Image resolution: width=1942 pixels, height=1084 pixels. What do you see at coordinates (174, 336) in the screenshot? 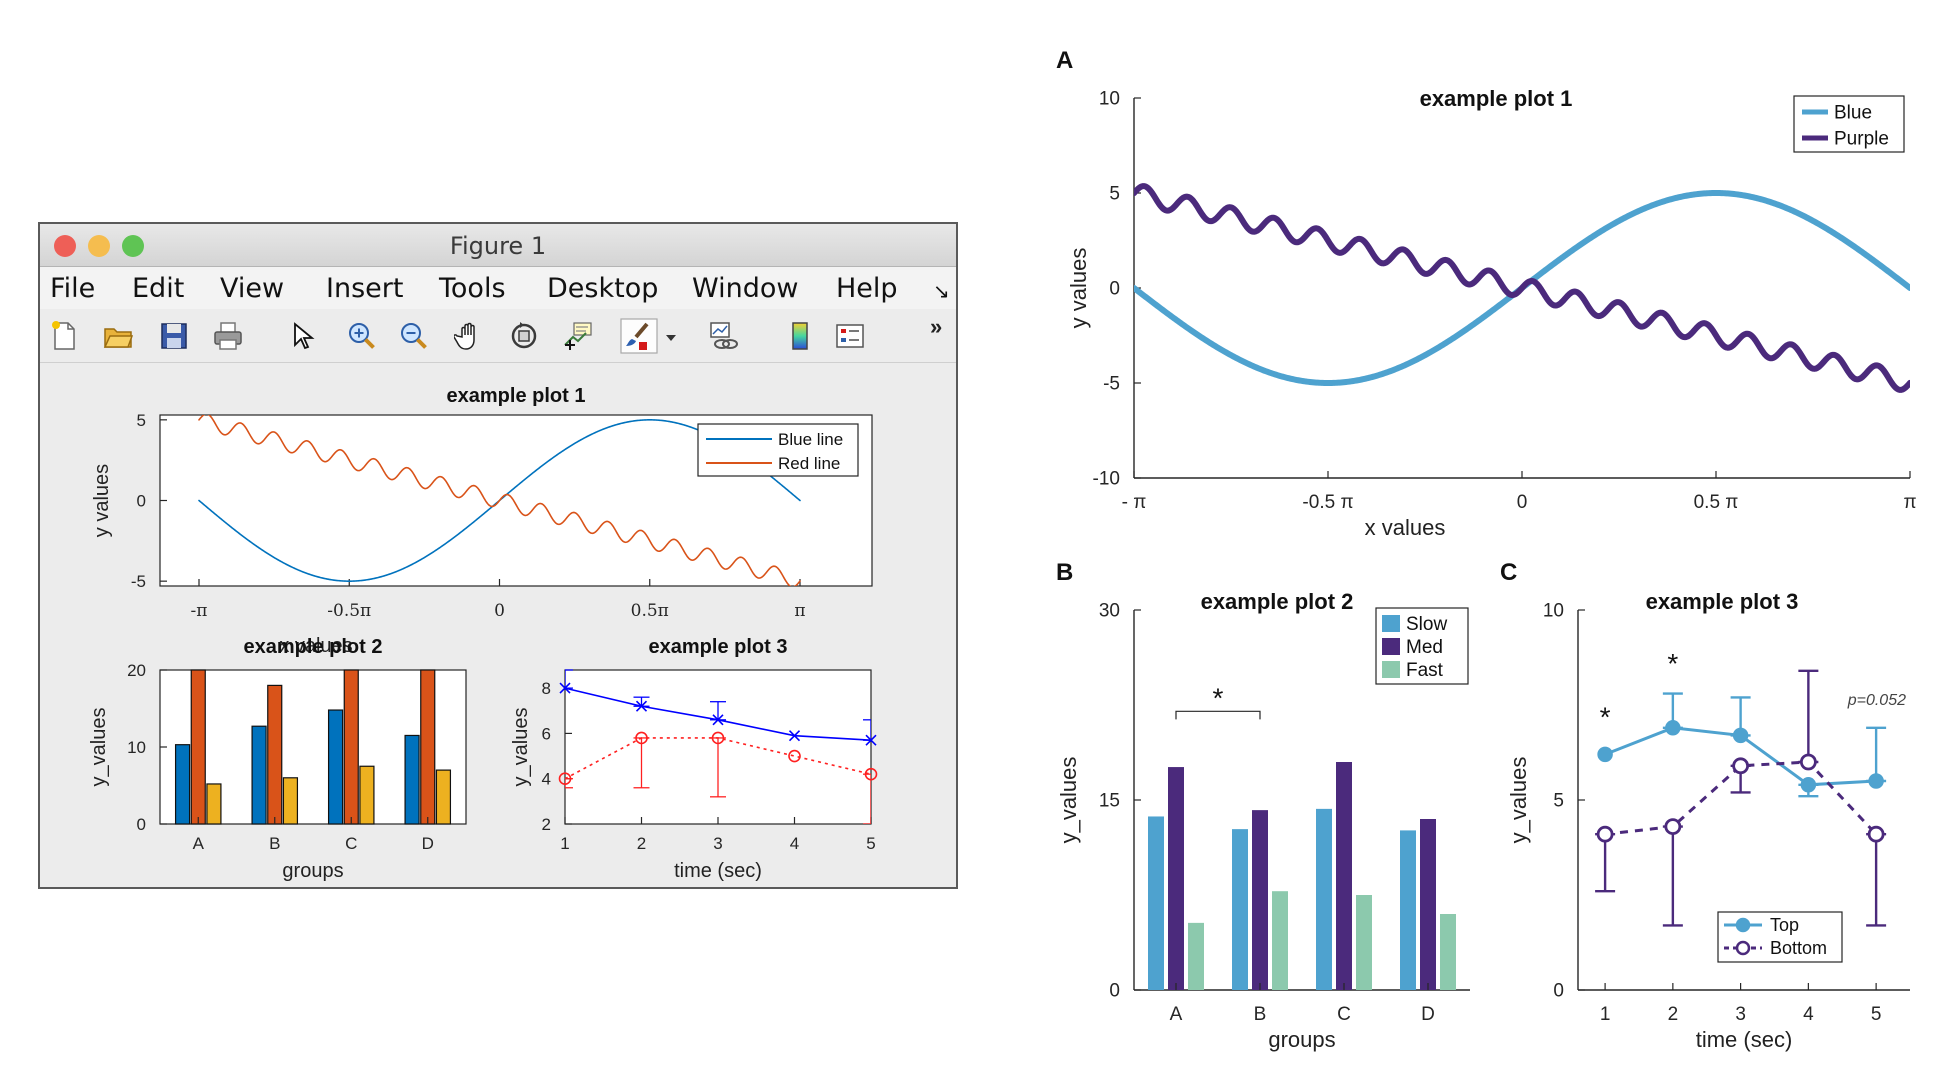
I see `save-icon` at bounding box center [174, 336].